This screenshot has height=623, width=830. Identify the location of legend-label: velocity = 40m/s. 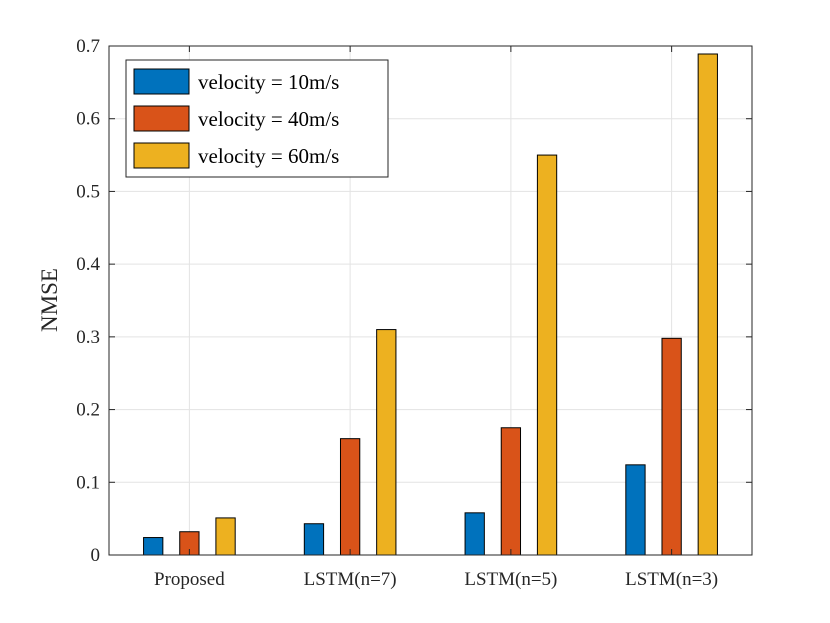
(268, 119).